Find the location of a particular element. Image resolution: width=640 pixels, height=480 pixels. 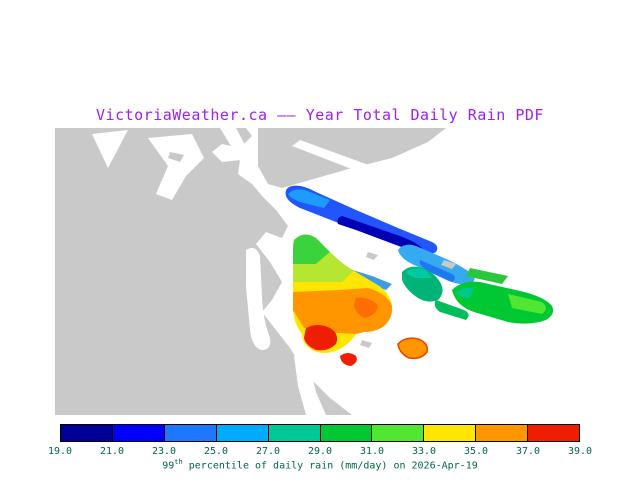

moresby-islet-rim is located at coordinates (413, 348).